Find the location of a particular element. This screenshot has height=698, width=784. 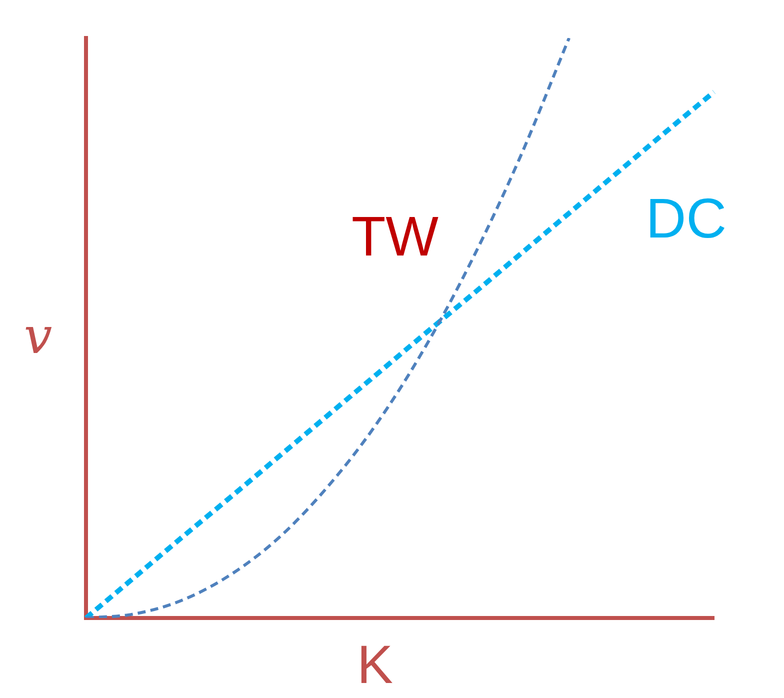

y-axis-title: v is located at coordinates (38, 335).